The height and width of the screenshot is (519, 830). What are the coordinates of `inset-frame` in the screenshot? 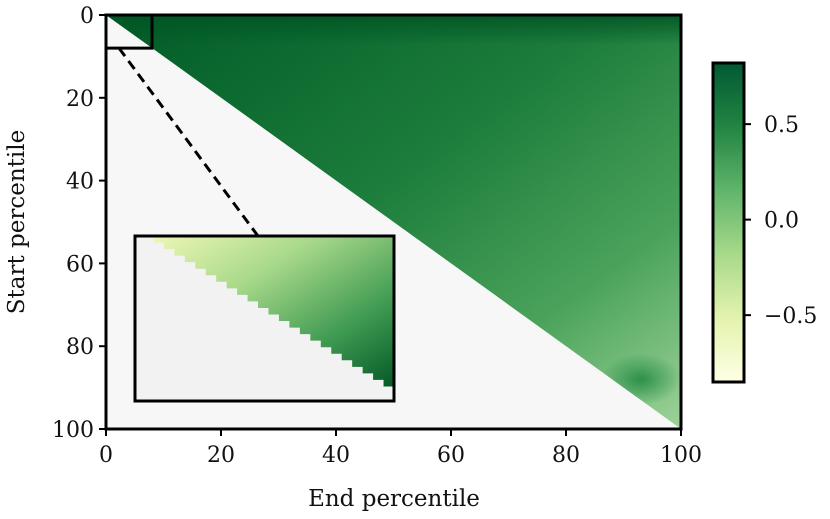 It's located at (264, 318).